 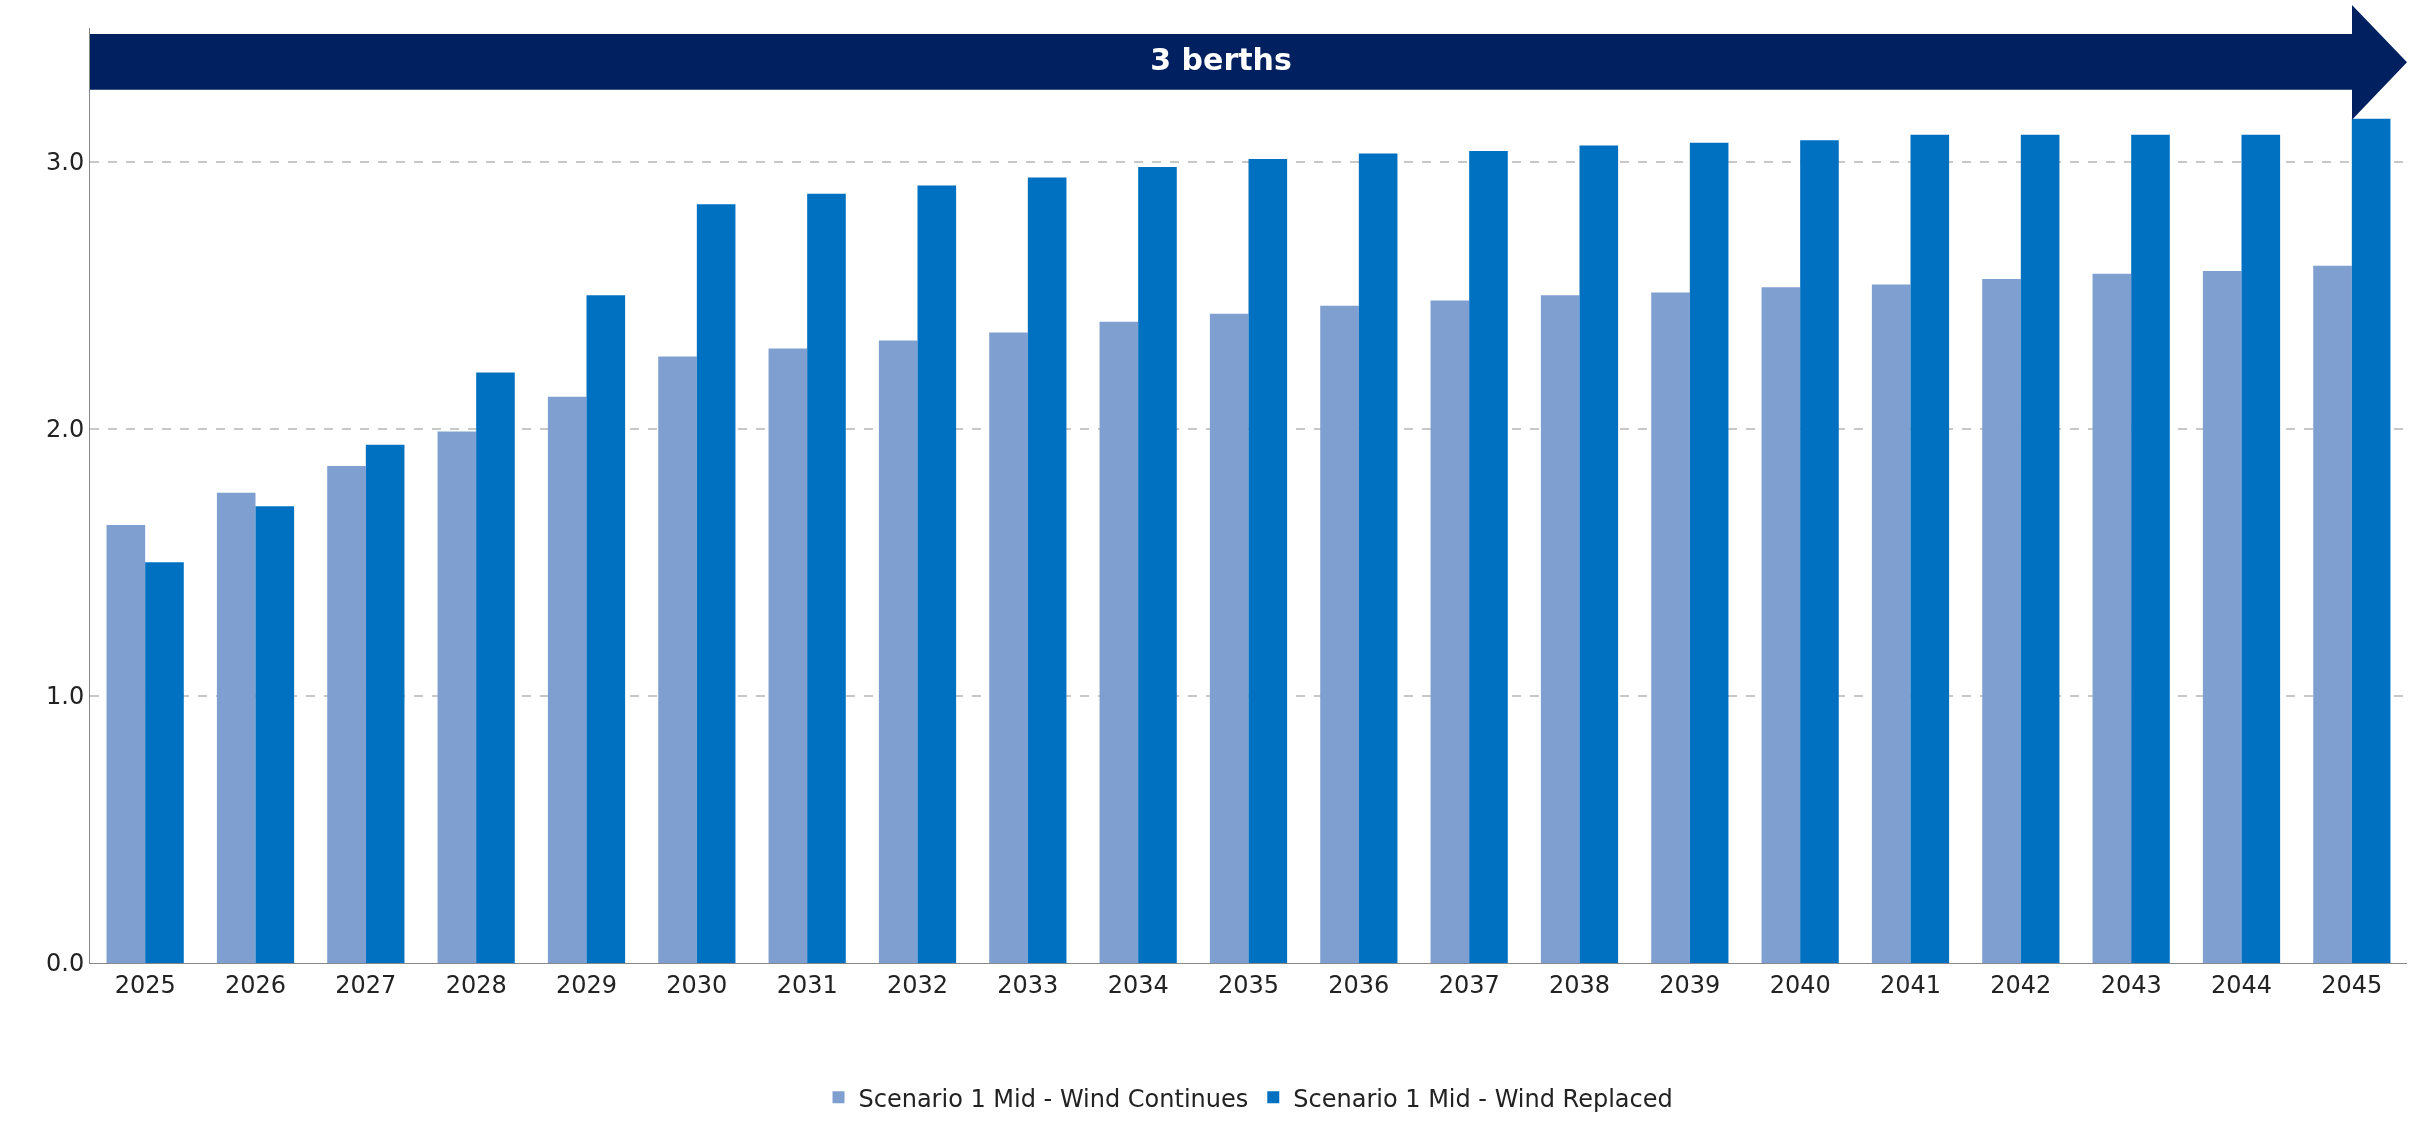 I want to click on x-tick-label: 2025, so click(x=145, y=984).